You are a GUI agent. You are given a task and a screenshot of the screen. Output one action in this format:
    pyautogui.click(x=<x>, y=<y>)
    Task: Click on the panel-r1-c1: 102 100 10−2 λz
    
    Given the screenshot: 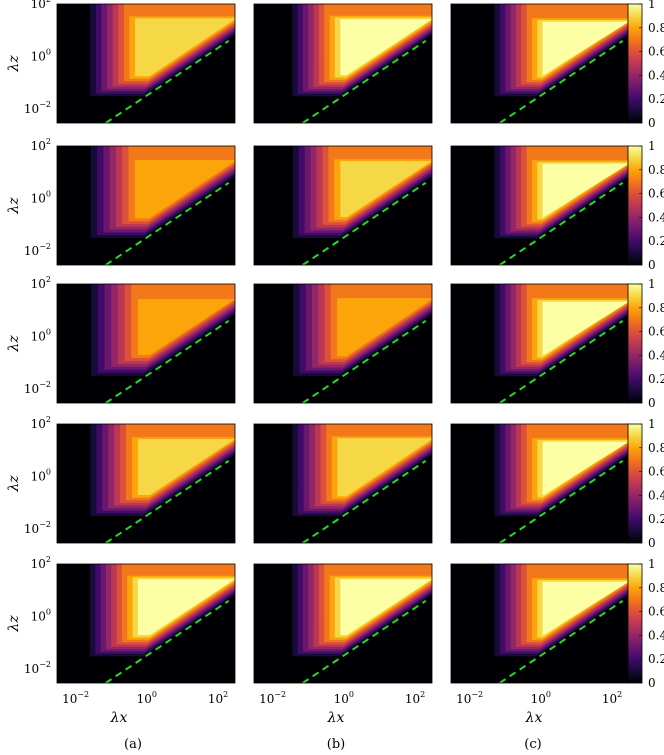 What is the action you would take?
    pyautogui.click(x=121, y=62)
    